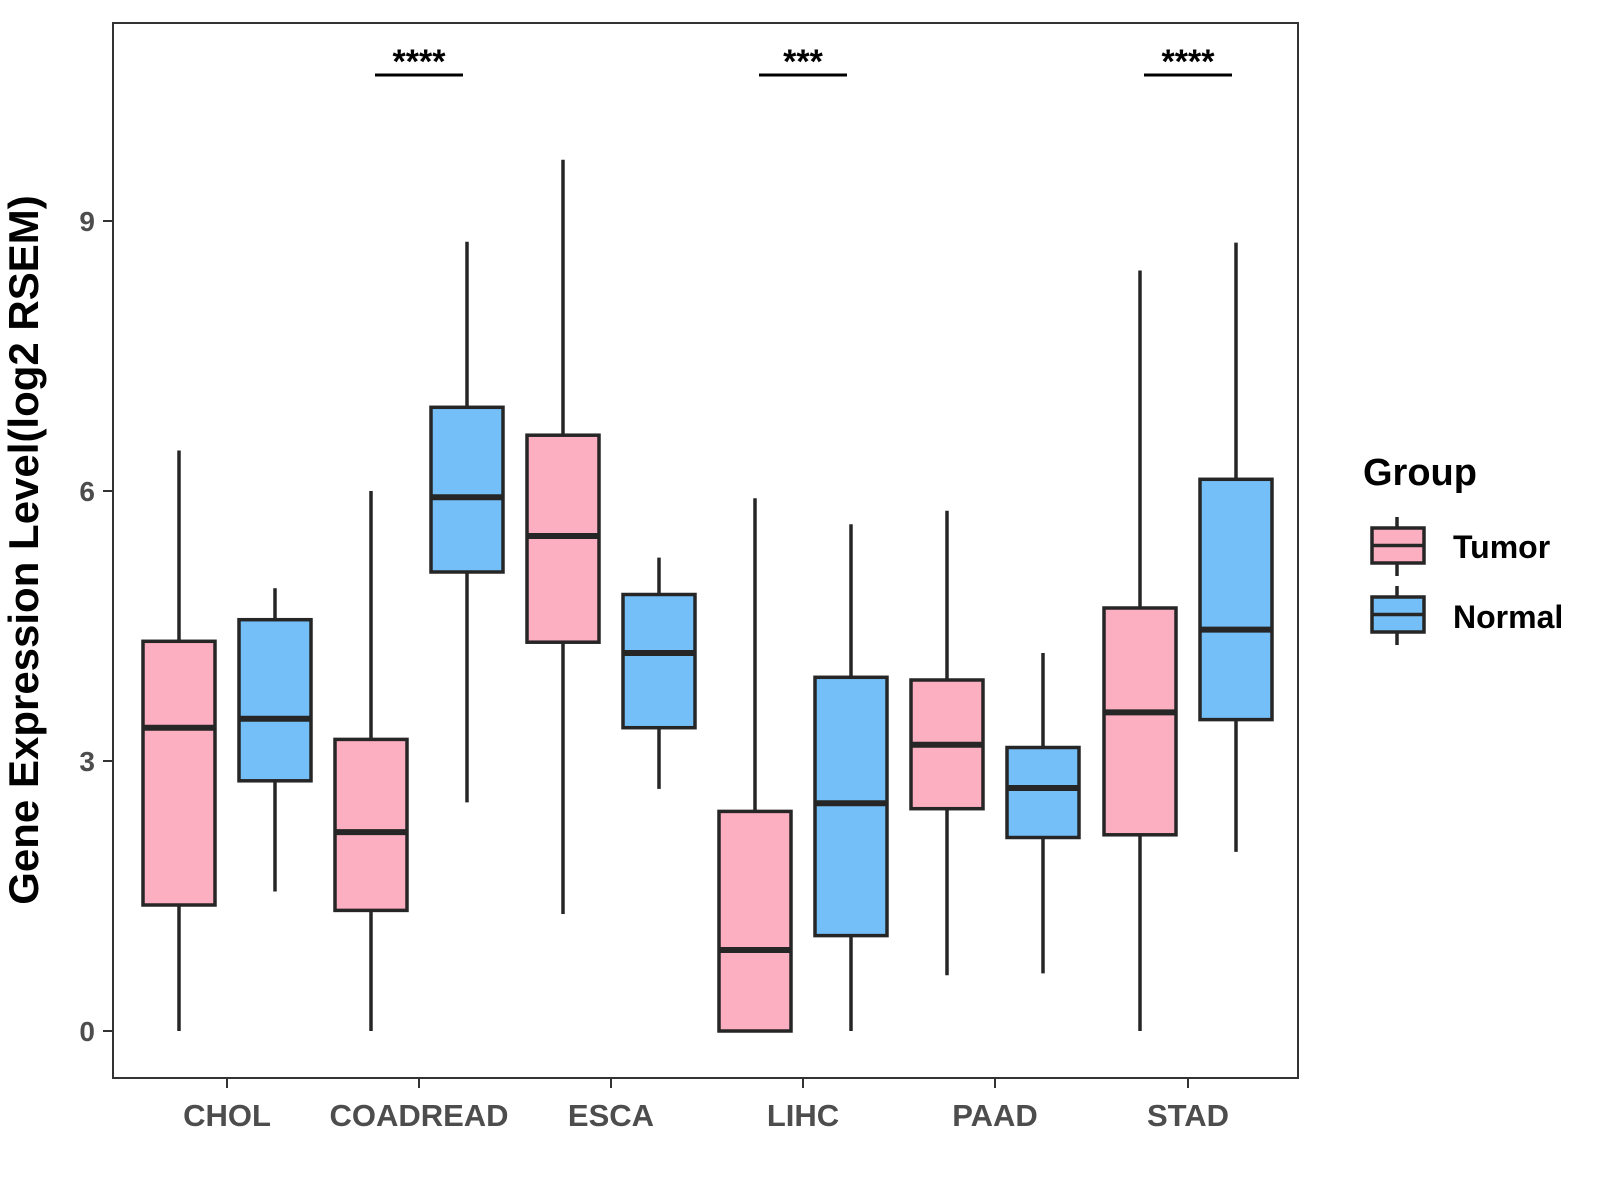  What do you see at coordinates (611, 1115) in the screenshot?
I see `x-tick-label-esca: ESCA` at bounding box center [611, 1115].